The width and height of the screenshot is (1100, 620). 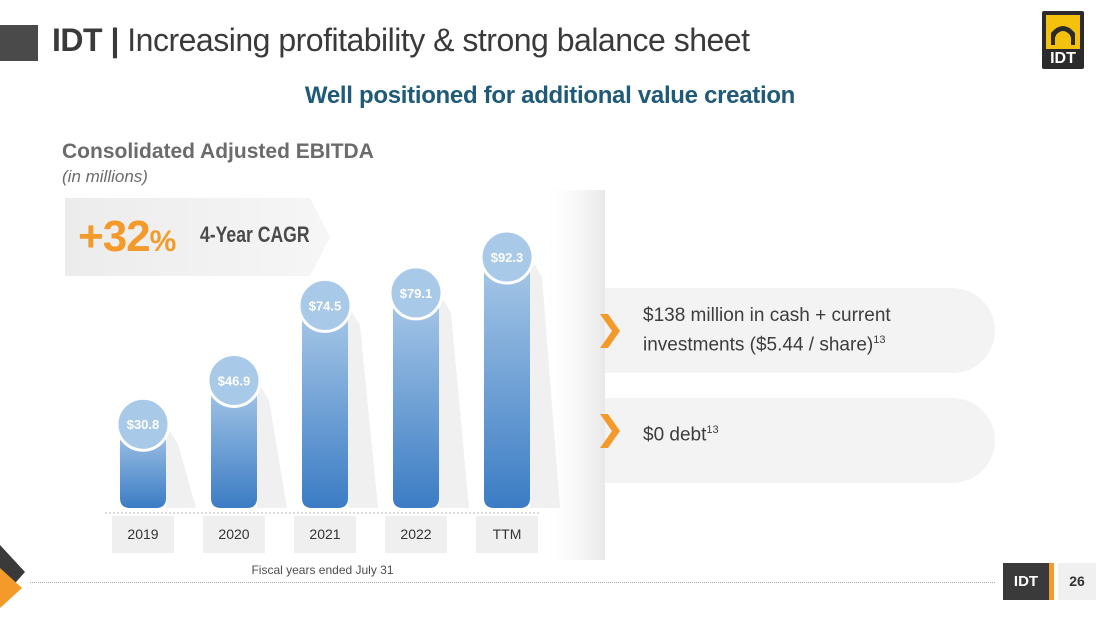 What do you see at coordinates (234, 444) in the screenshot?
I see `bar-2020` at bounding box center [234, 444].